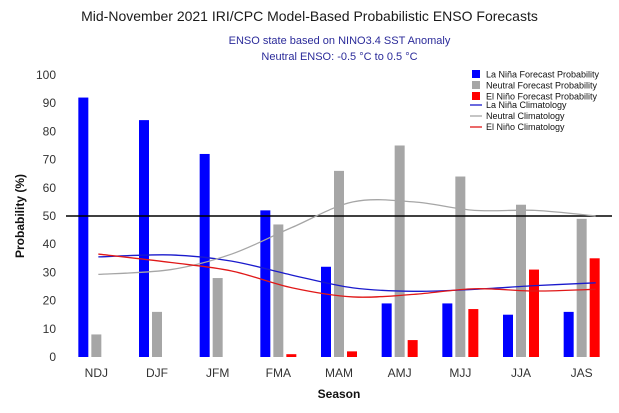 This screenshot has width=619, height=413. I want to click on y-tick-label: 90, so click(50, 103).